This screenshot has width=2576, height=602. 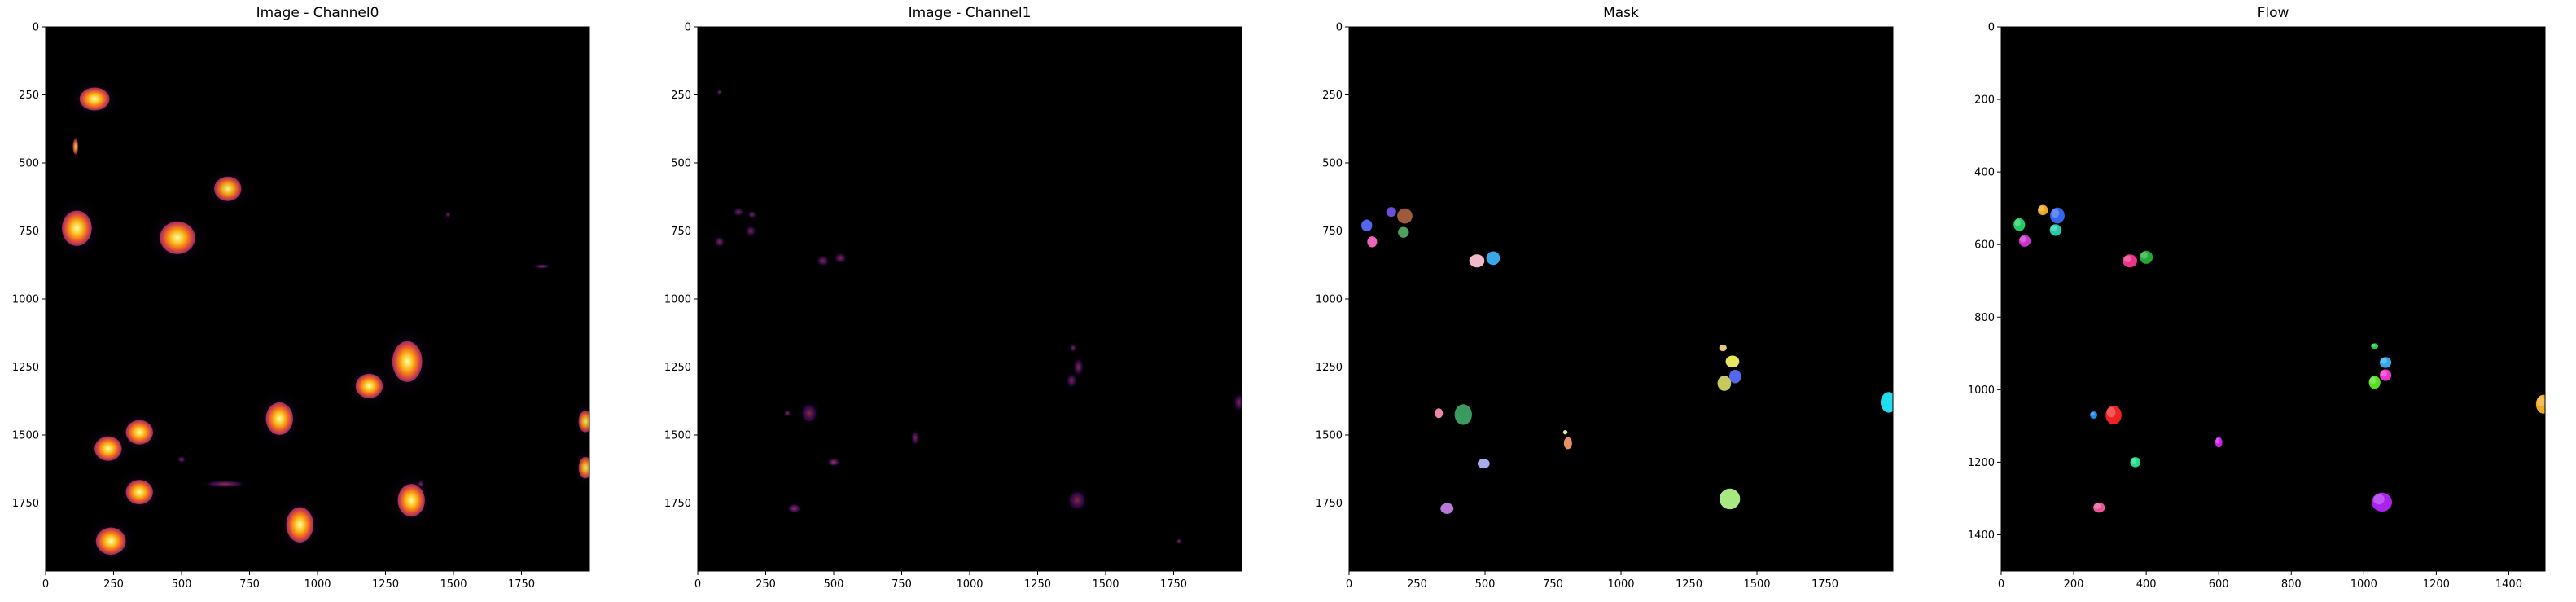 What do you see at coordinates (2273, 13) in the screenshot?
I see `panel-title: Flow` at bounding box center [2273, 13].